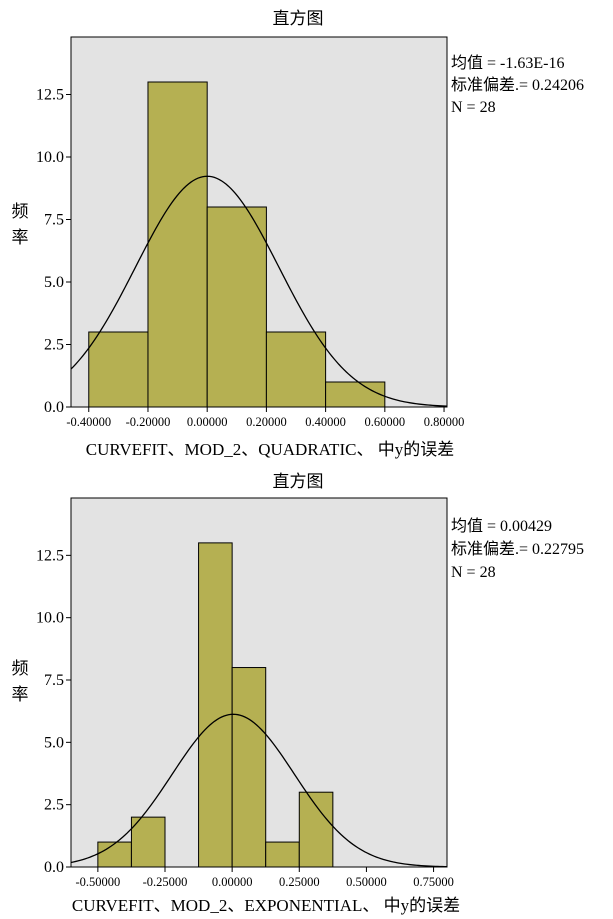  Describe the element at coordinates (165, 882) in the screenshot. I see `x-tick-label: -0.25000` at that location.